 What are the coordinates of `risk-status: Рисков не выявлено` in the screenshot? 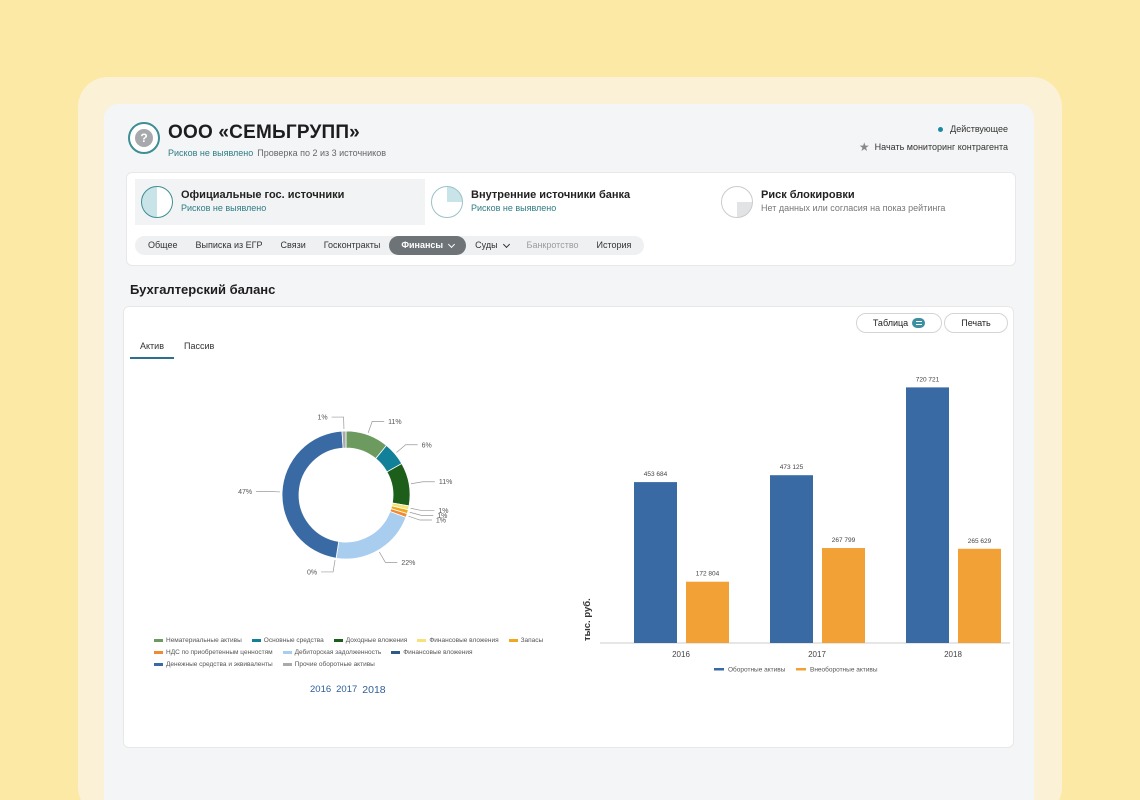 It's located at (211, 153).